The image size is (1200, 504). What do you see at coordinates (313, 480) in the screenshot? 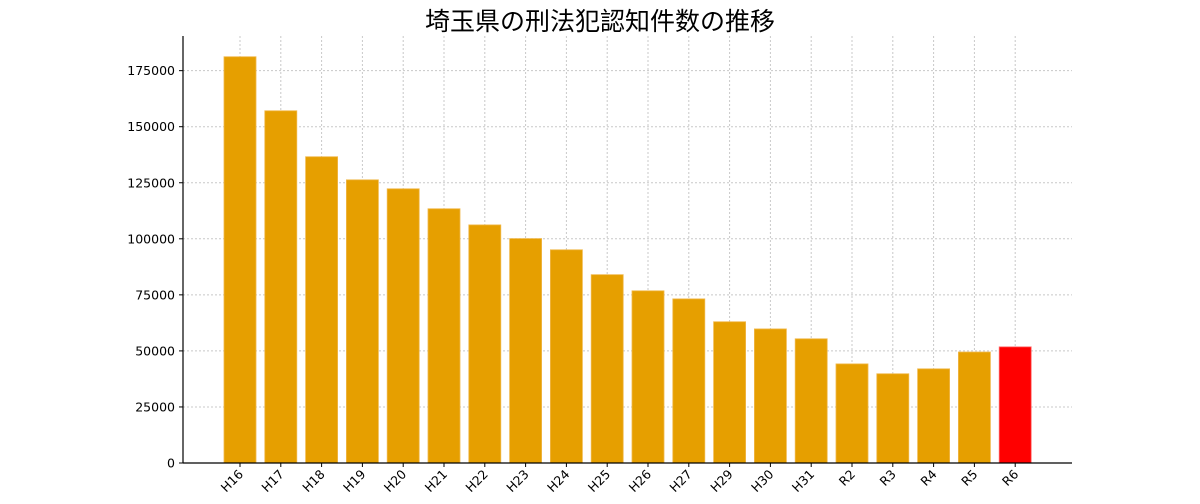
I see `x-tick-label: H18` at bounding box center [313, 480].